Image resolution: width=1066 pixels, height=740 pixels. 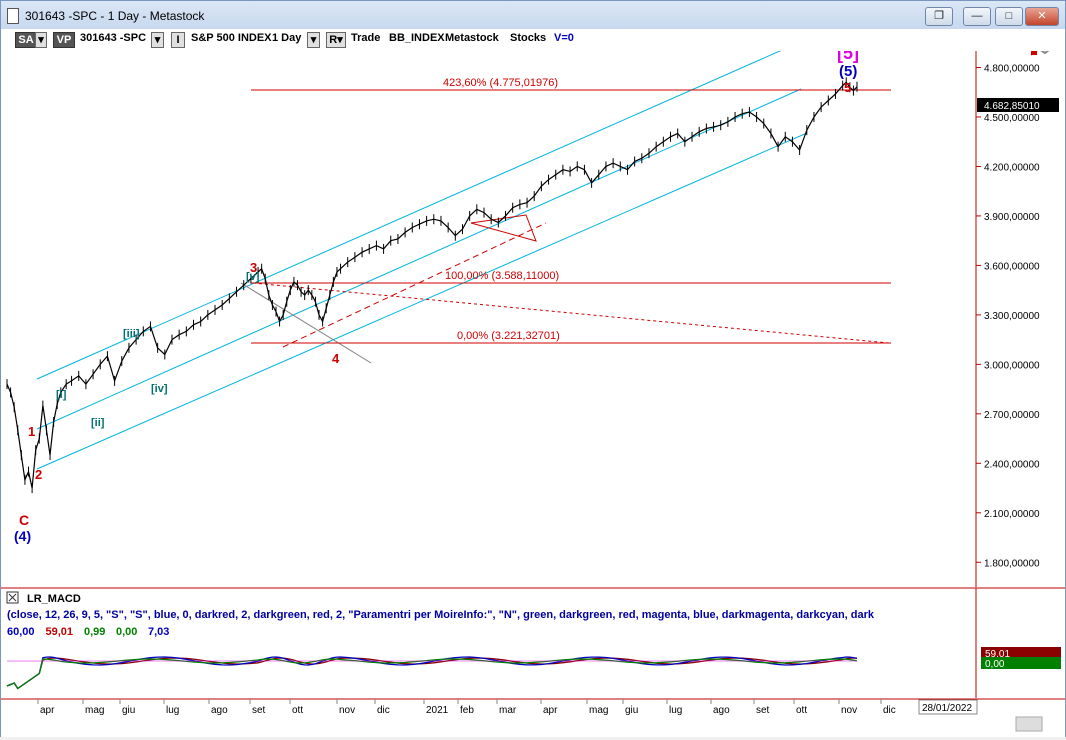 I want to click on y-tick-label: 3.900,00000, so click(x=1012, y=217).